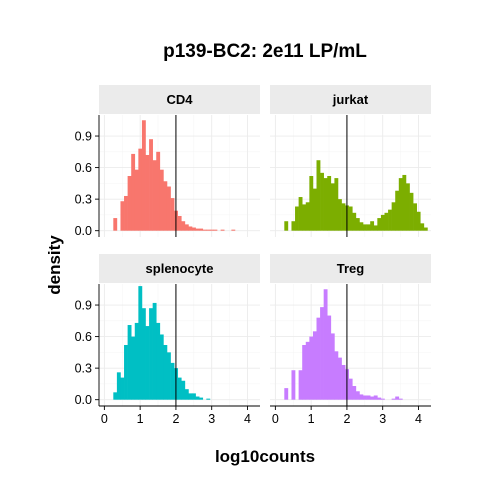 The height and width of the screenshot is (480, 480). Describe the element at coordinates (351, 268) in the screenshot. I see `facet-strip-label: Treg` at that location.